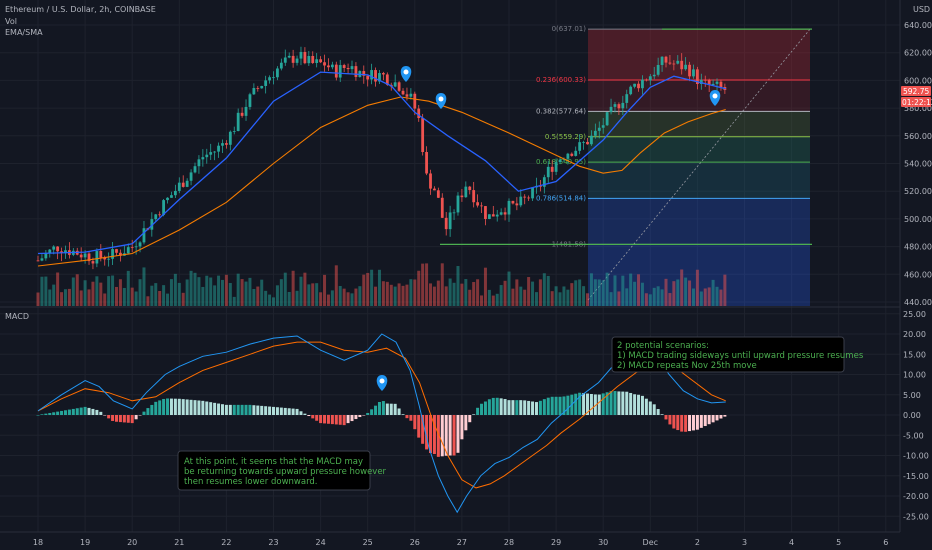 This screenshot has height=550, width=932. I want to click on ma-label: EMA/SMA, so click(24, 32).